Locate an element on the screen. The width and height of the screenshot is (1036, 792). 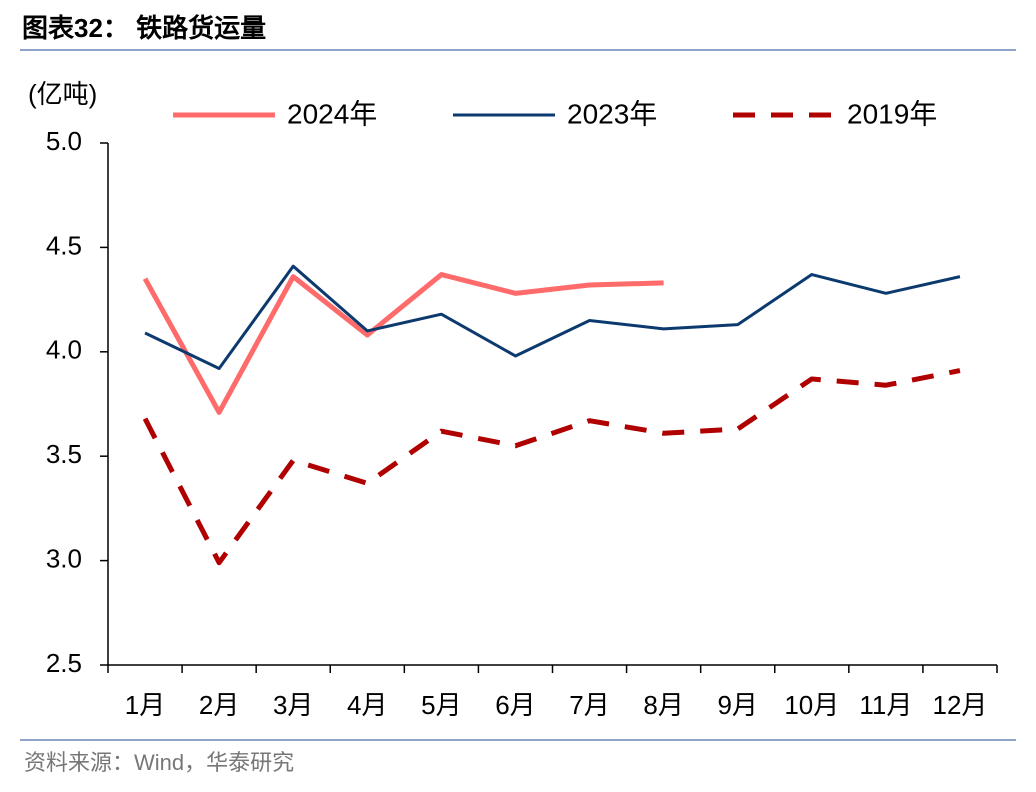
x-tick-label: 1月 is located at coordinates (145, 705).